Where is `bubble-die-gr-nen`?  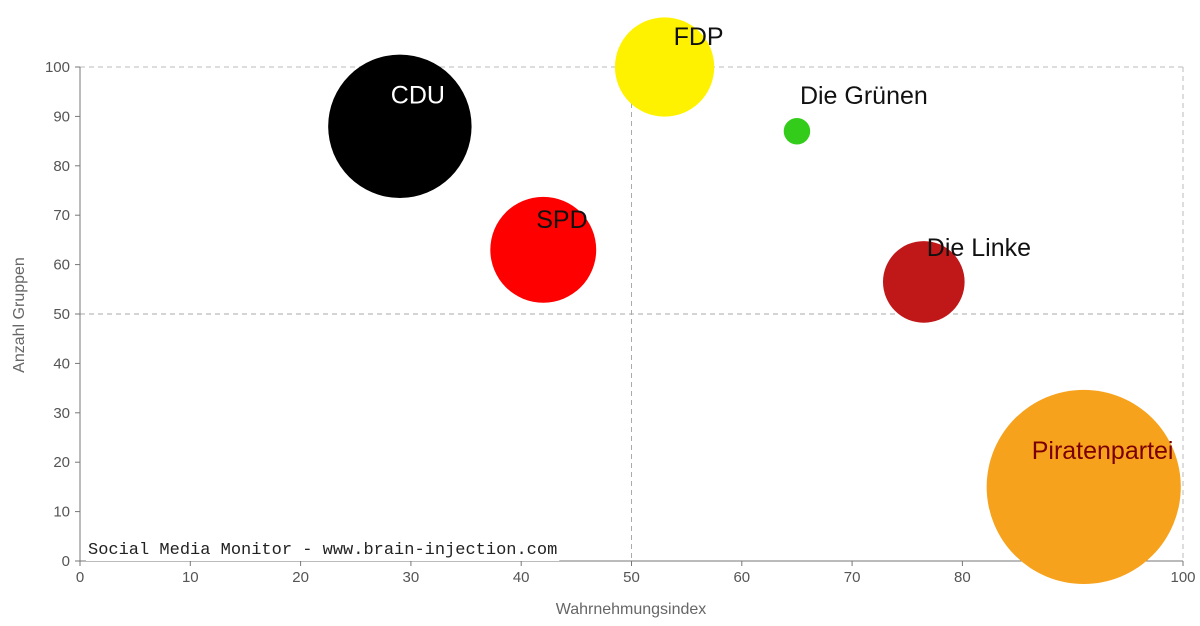 bubble-die-gr-nen is located at coordinates (797, 131).